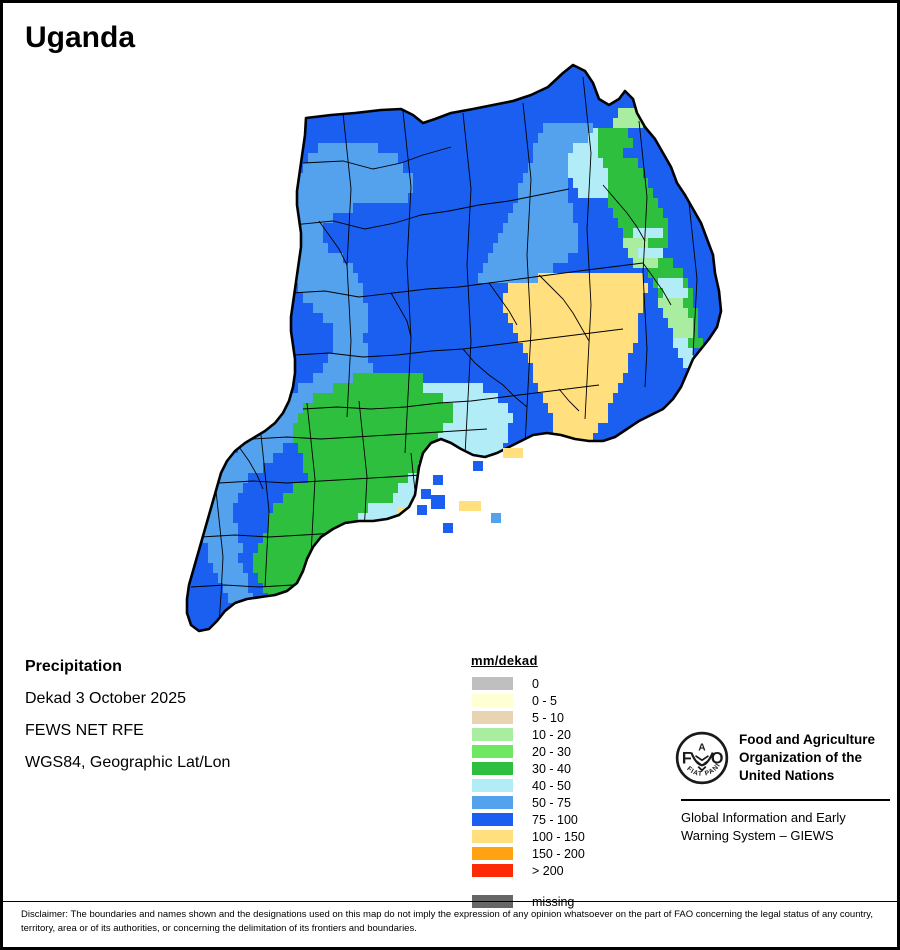  I want to click on info-projection: WGS84, Geographic Lat/Lon, so click(128, 762).